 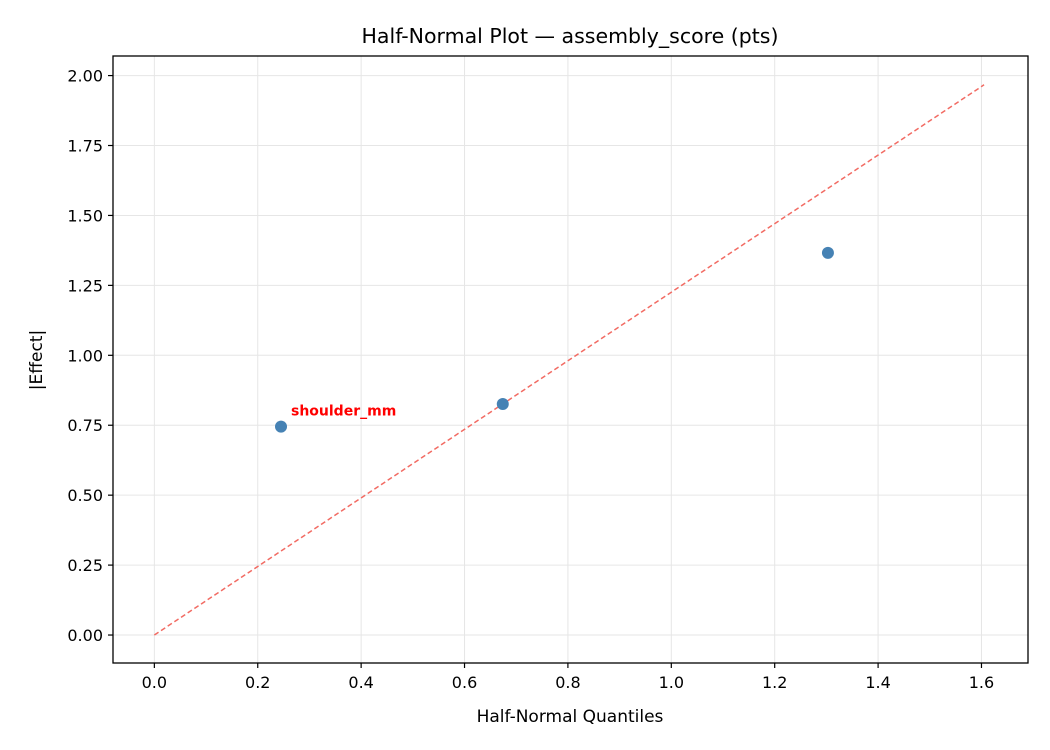 What do you see at coordinates (85, 635) in the screenshot?
I see `y-tick-label: 0.00` at bounding box center [85, 635].